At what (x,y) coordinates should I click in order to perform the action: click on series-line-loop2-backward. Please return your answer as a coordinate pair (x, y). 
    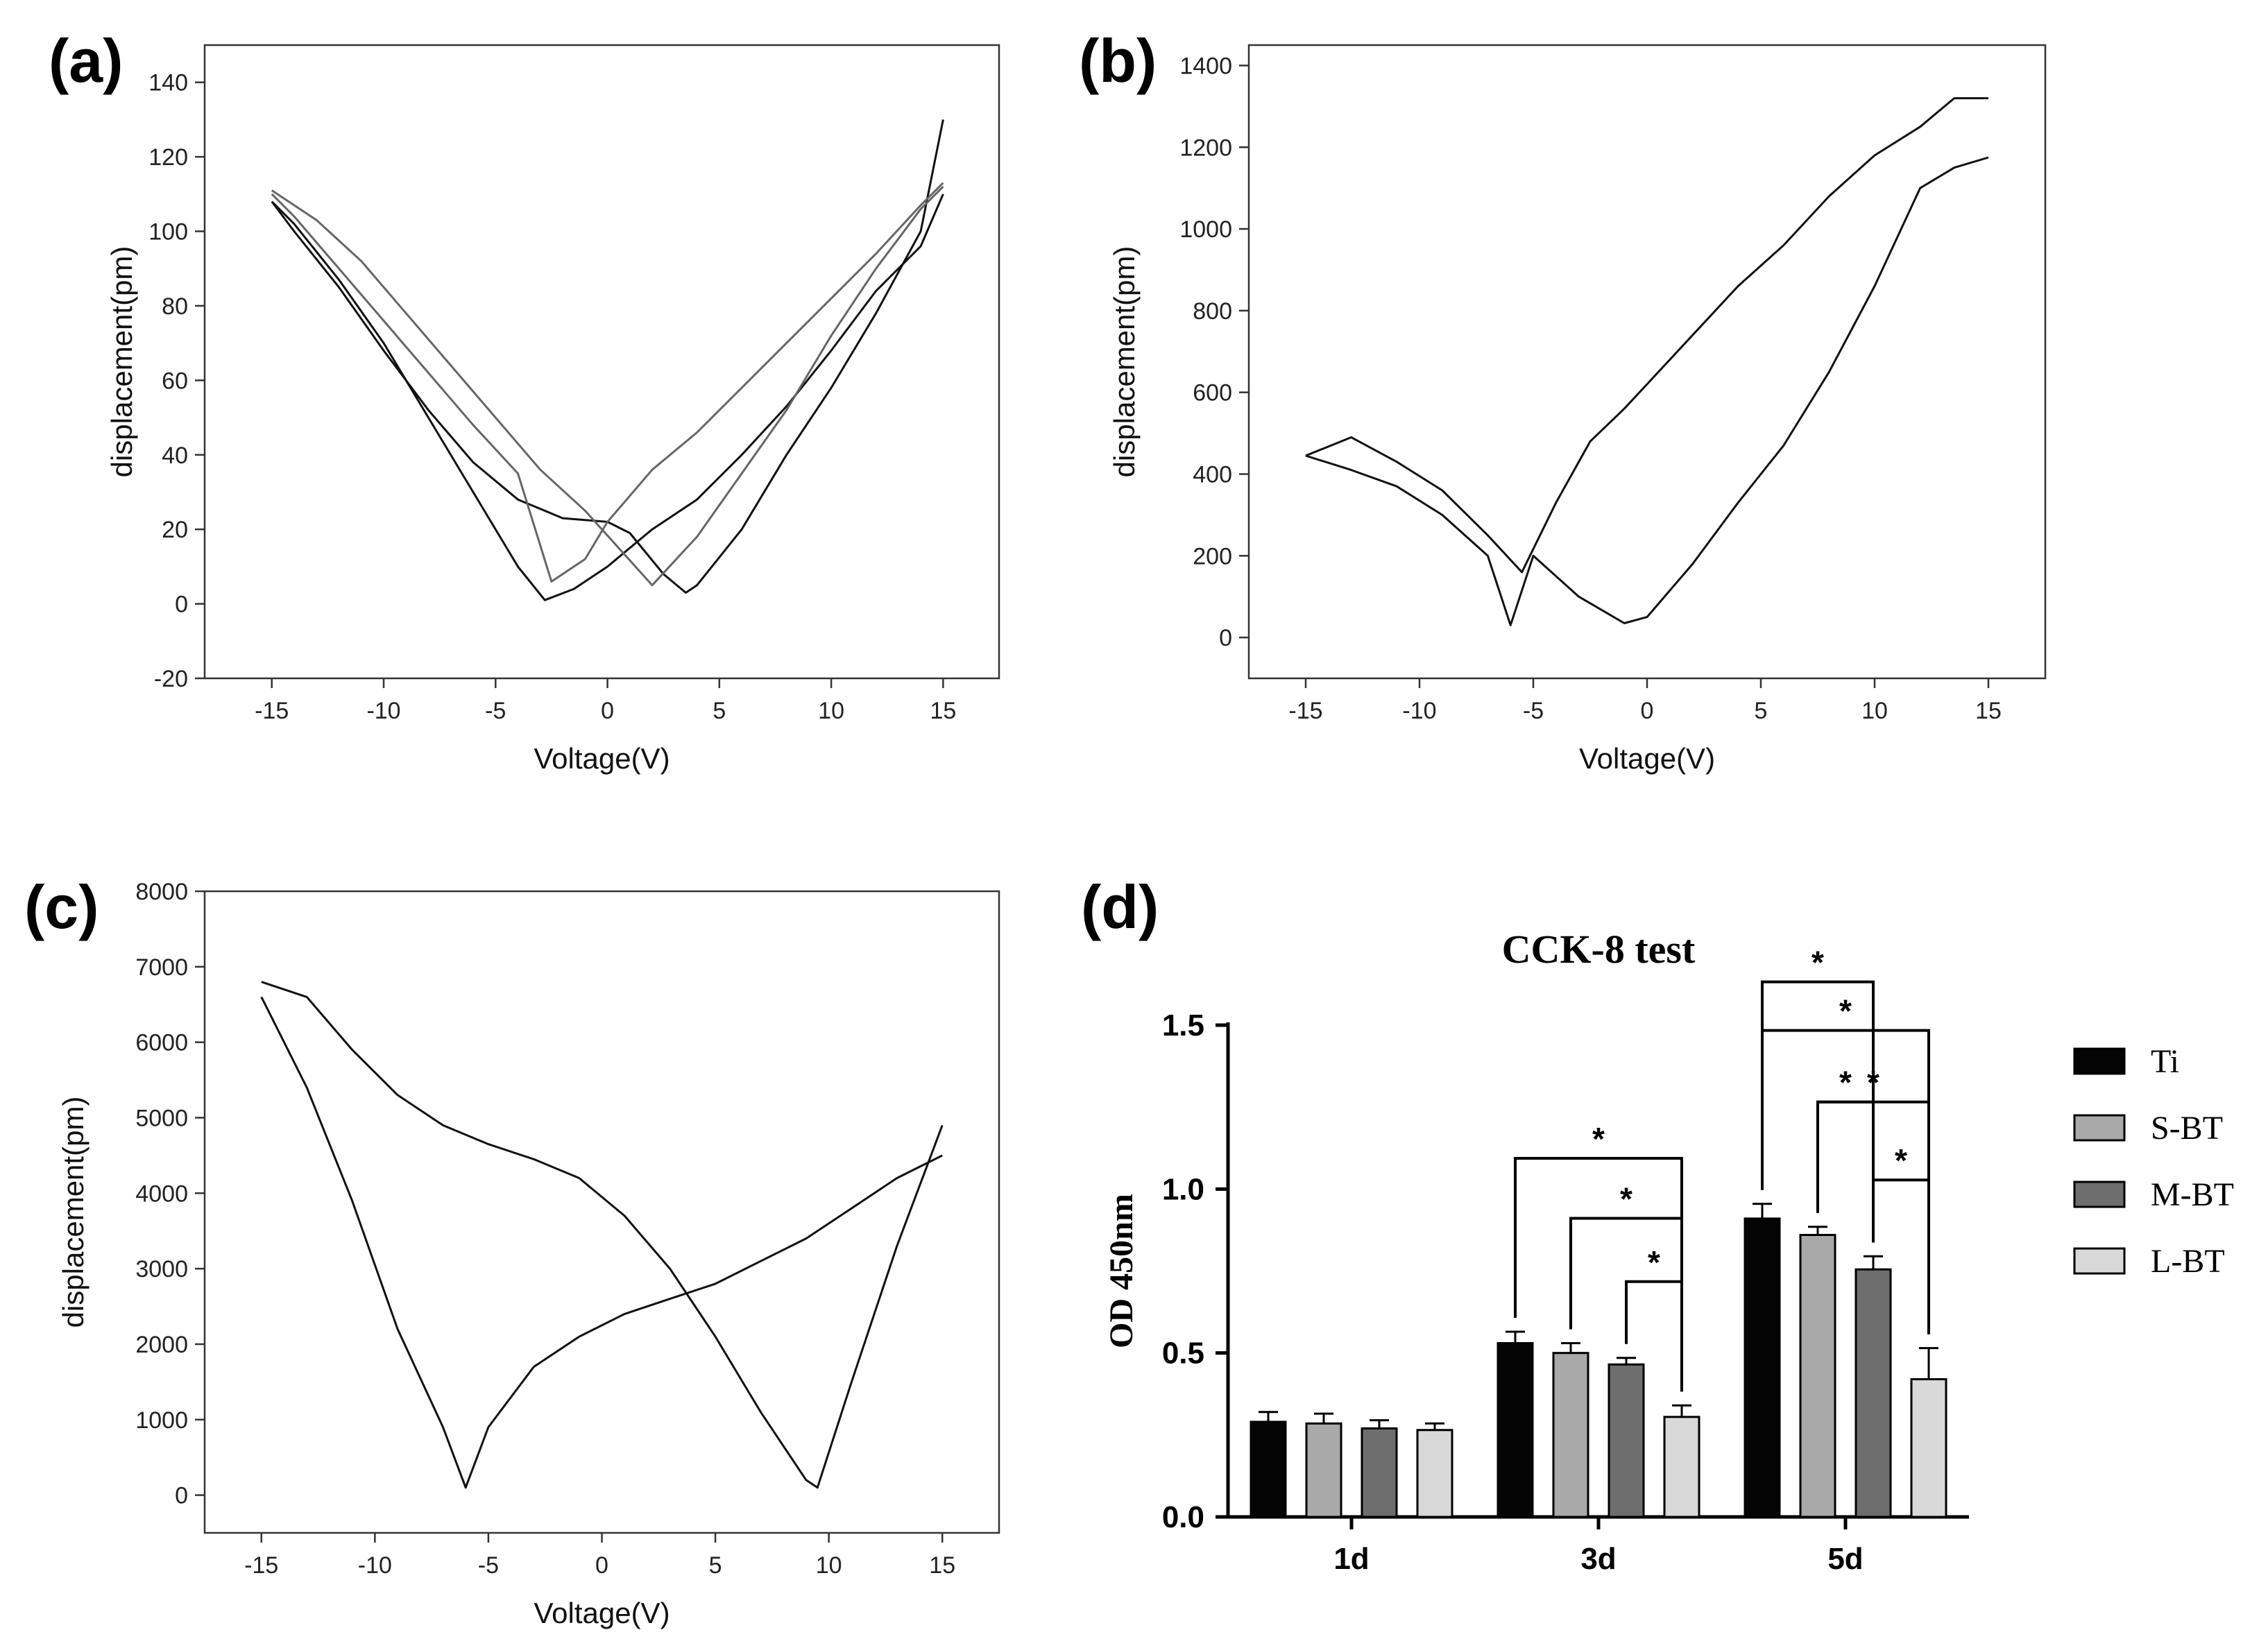
    Looking at the image, I should click on (607, 386).